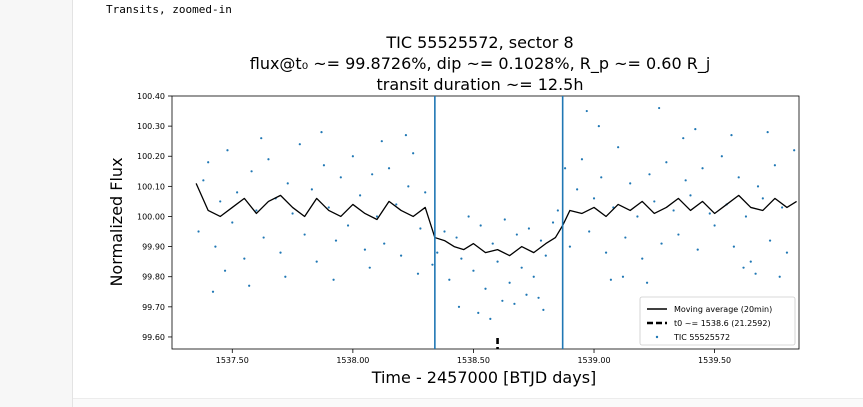  Describe the element at coordinates (723, 309) in the screenshot. I see `legend-label-moving-average: Moving average (20min)` at that location.